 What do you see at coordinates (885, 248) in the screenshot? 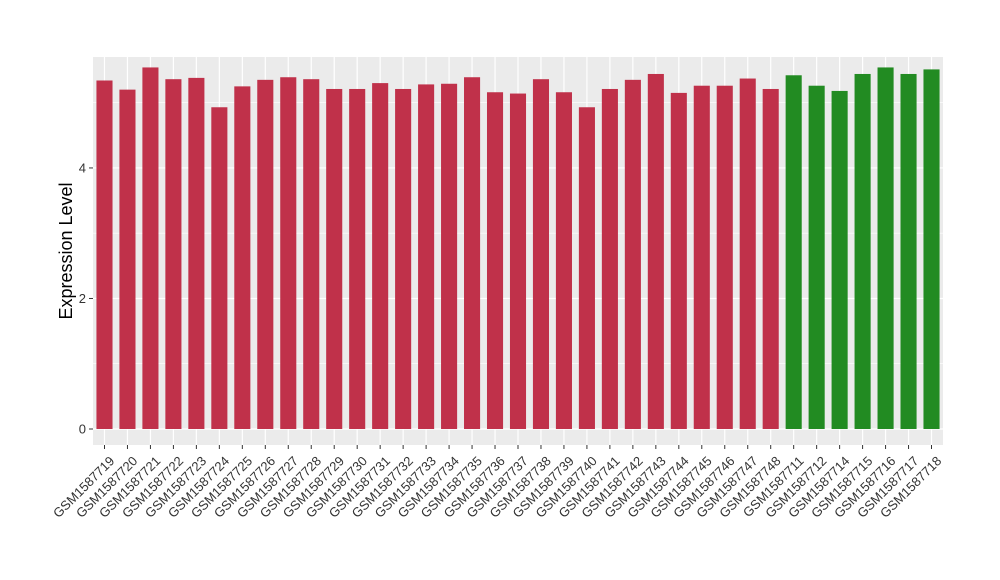
I see `bar-gsm1587716` at bounding box center [885, 248].